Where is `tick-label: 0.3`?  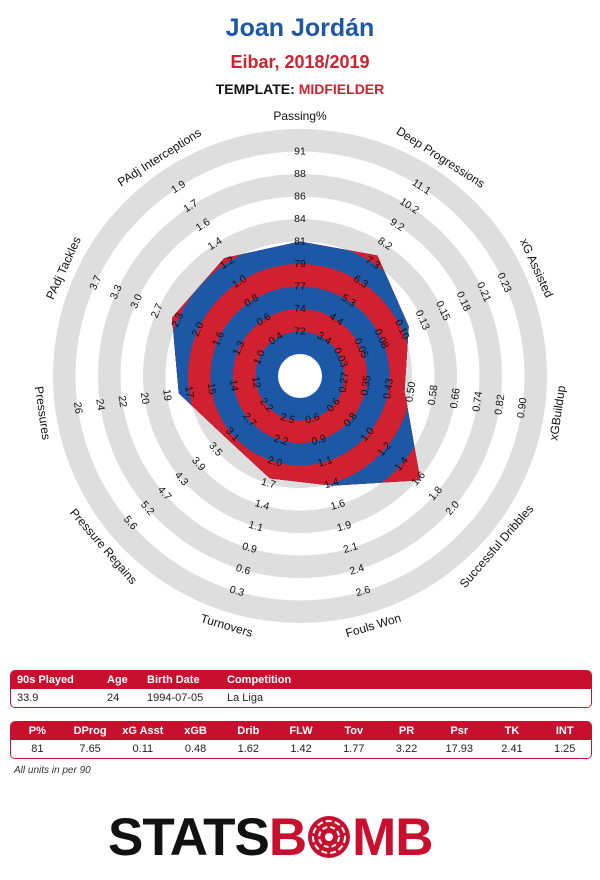 tick-label: 0.3 is located at coordinates (237, 592).